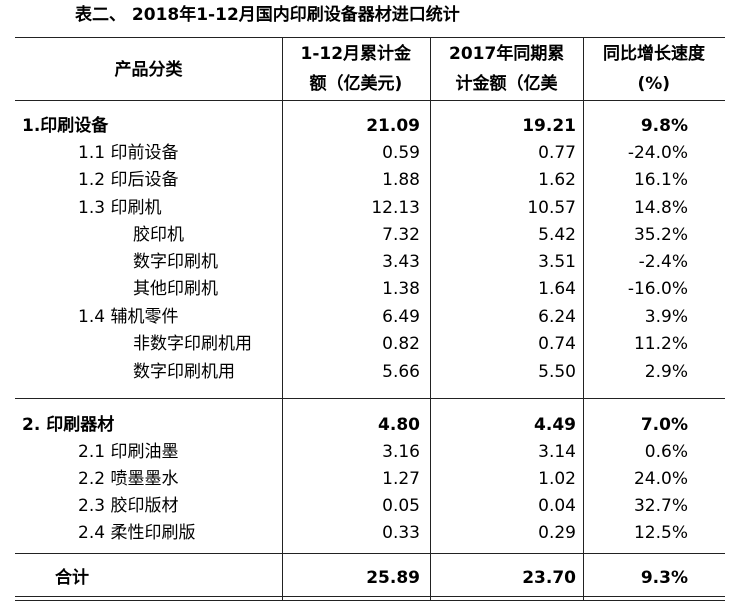 The width and height of the screenshot is (736, 609). What do you see at coordinates (506, 84) in the screenshot?
I see `header-cell: 计金额（亿美` at bounding box center [506, 84].